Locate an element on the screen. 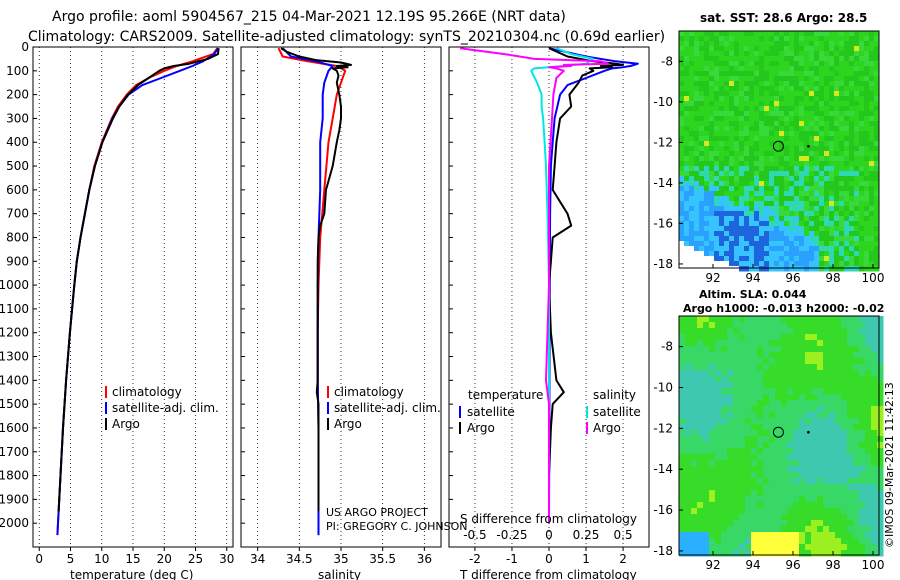  depth-tick-label: 1000 is located at coordinates (14, 285).